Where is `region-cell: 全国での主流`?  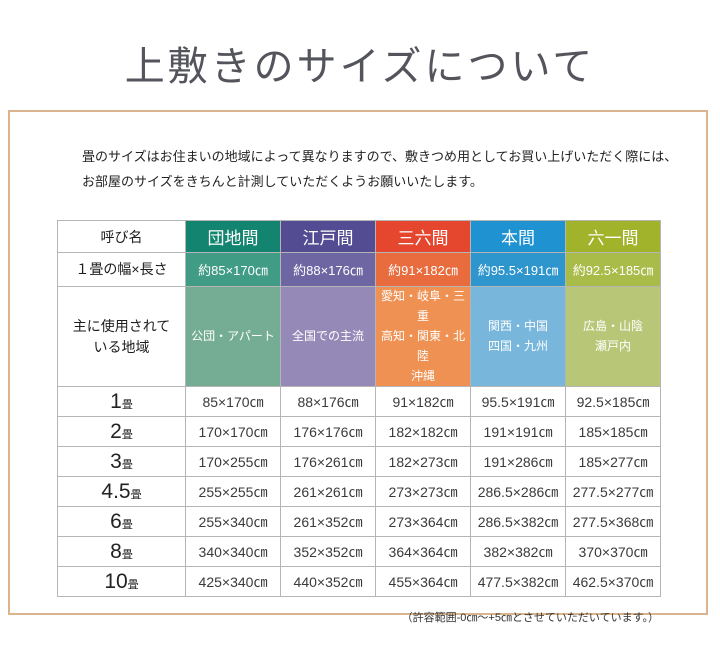
region-cell: 全国での主流 is located at coordinates (328, 337).